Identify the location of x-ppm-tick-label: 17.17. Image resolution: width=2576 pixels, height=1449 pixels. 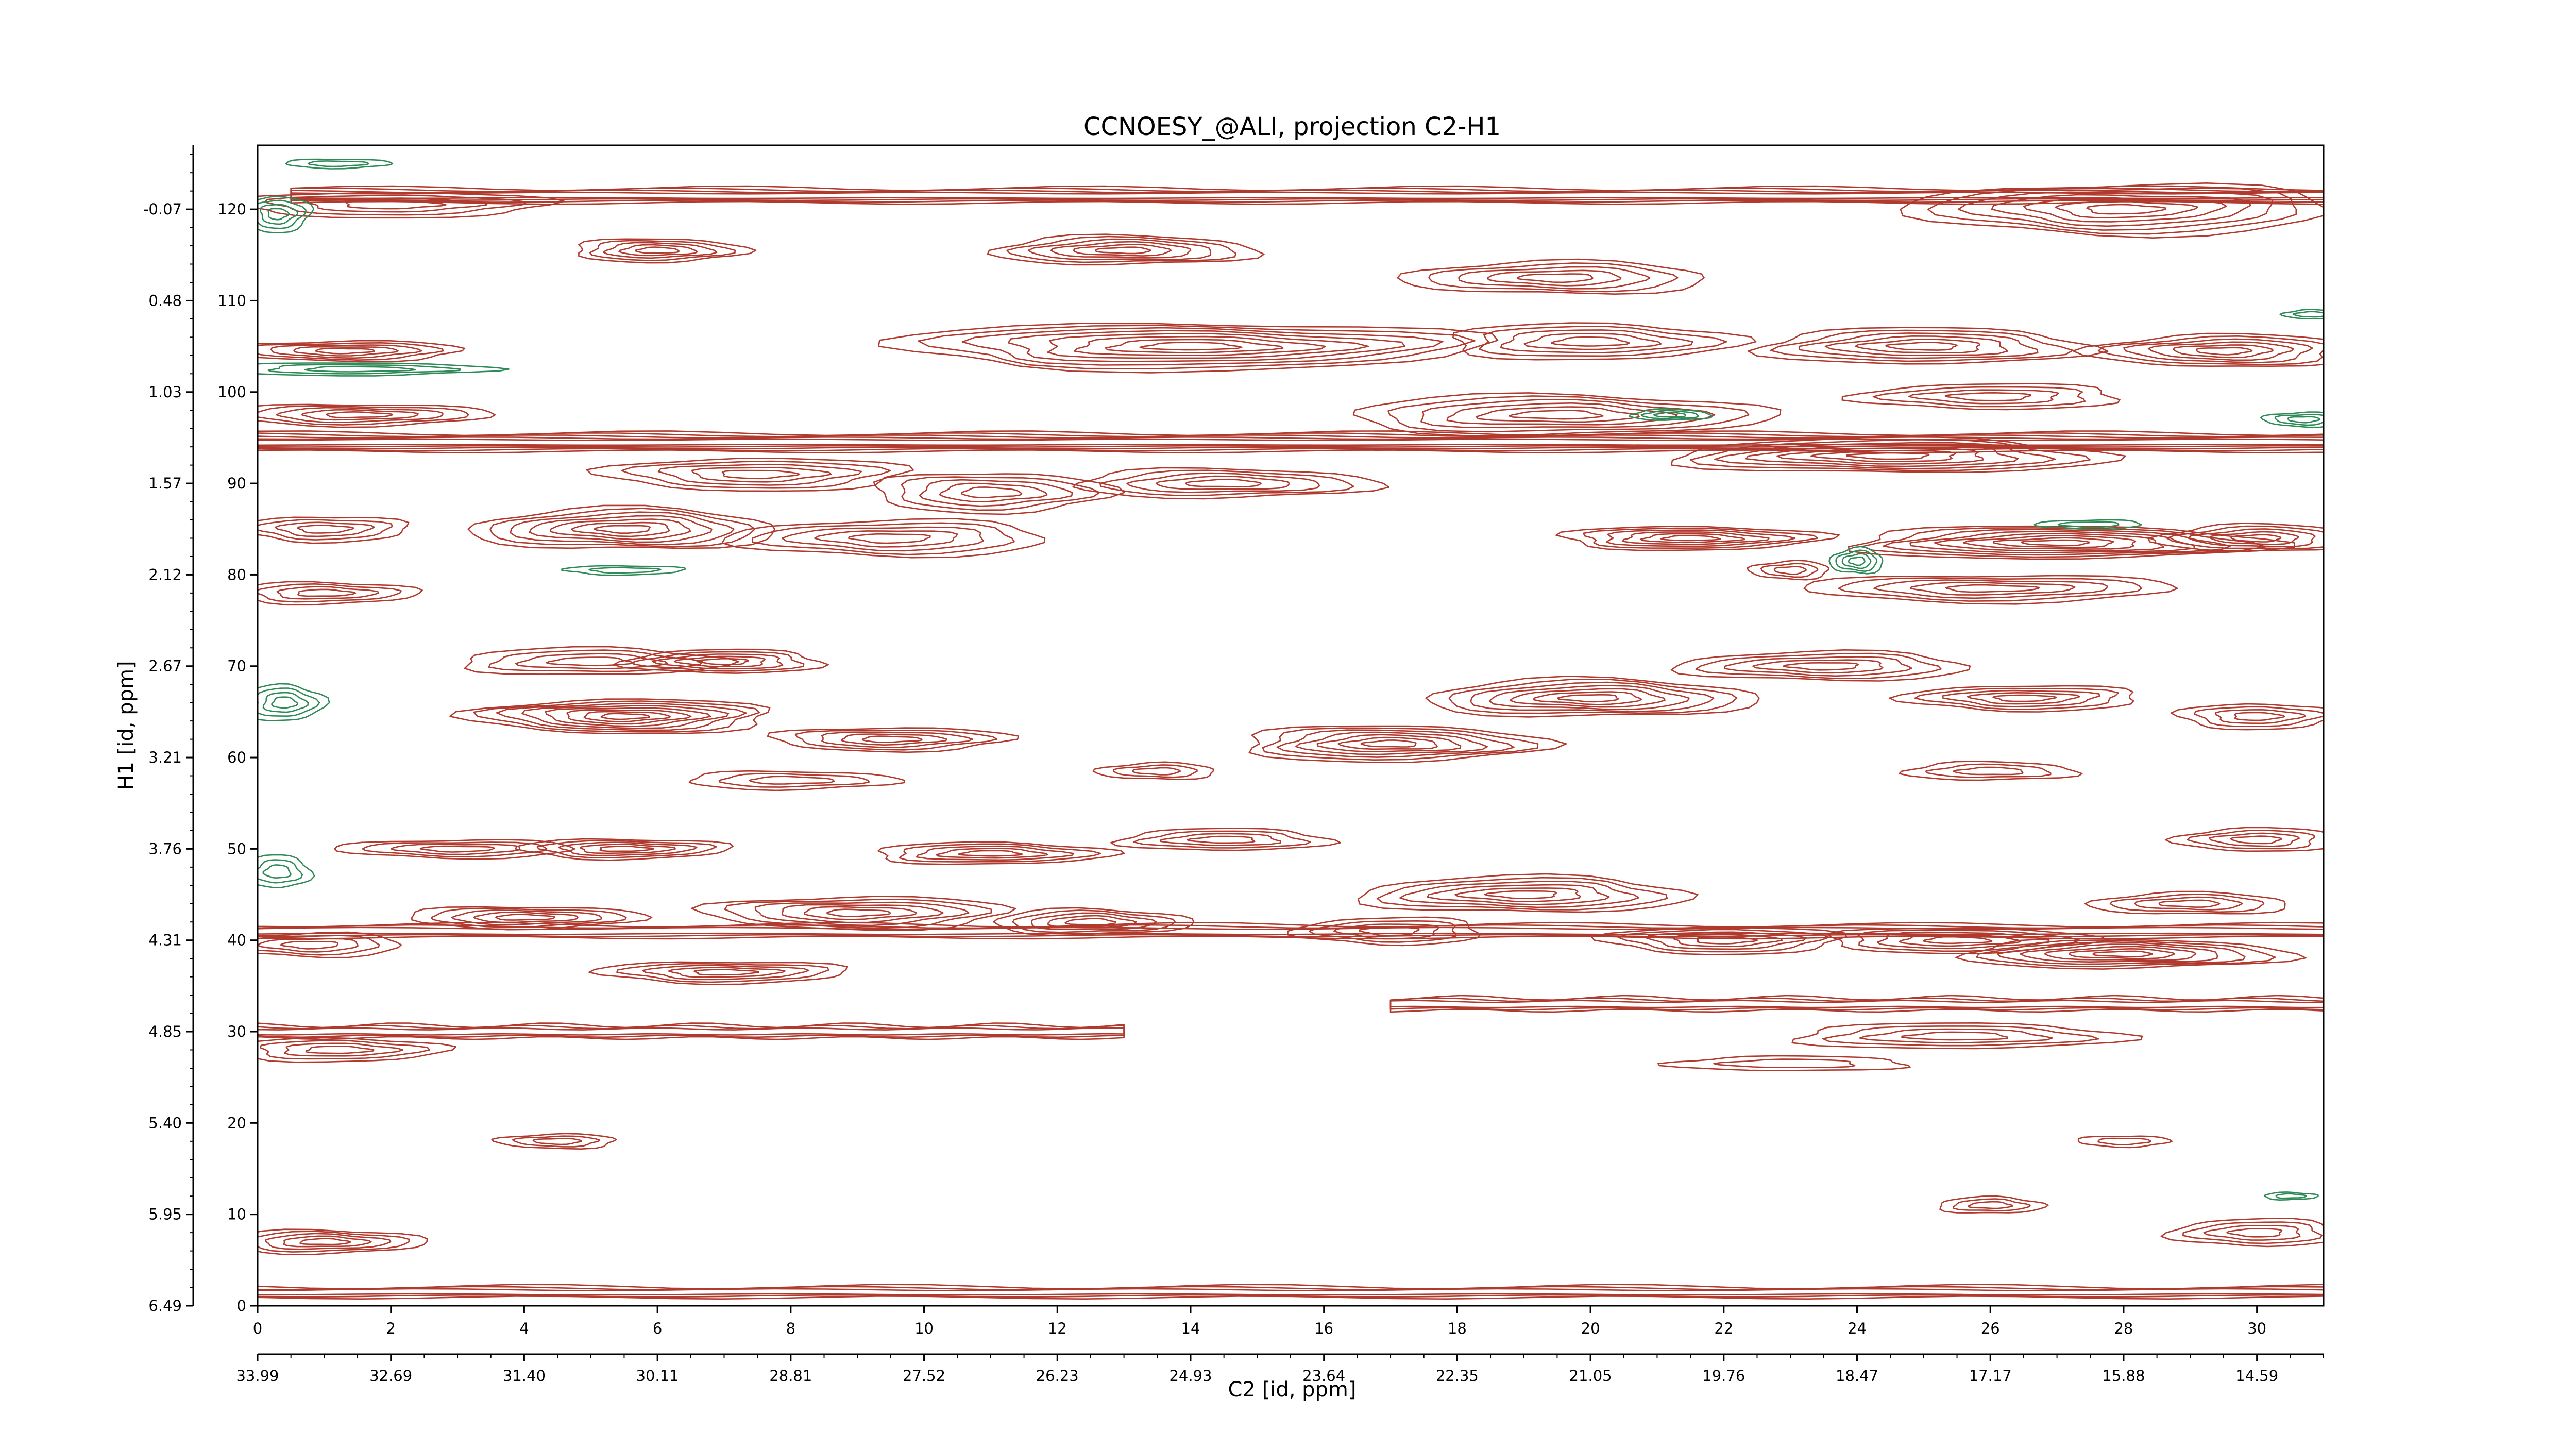
(1991, 1376).